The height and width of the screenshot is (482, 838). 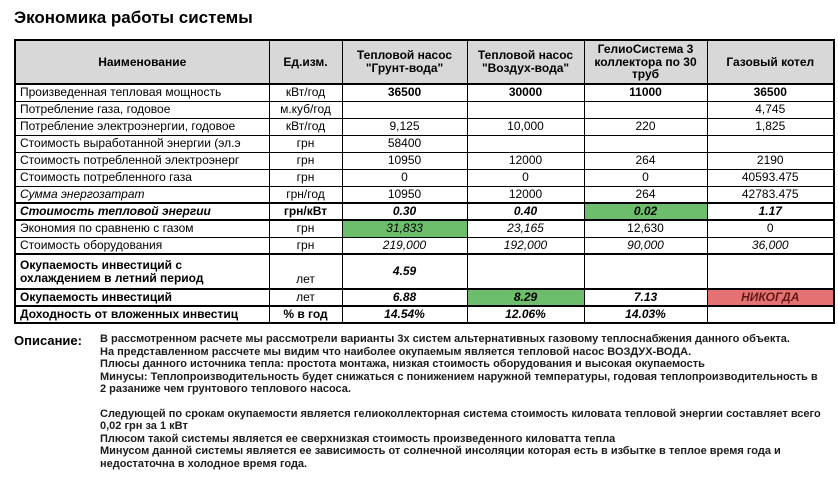 I want to click on value-cell: 7.13, so click(x=645, y=297).